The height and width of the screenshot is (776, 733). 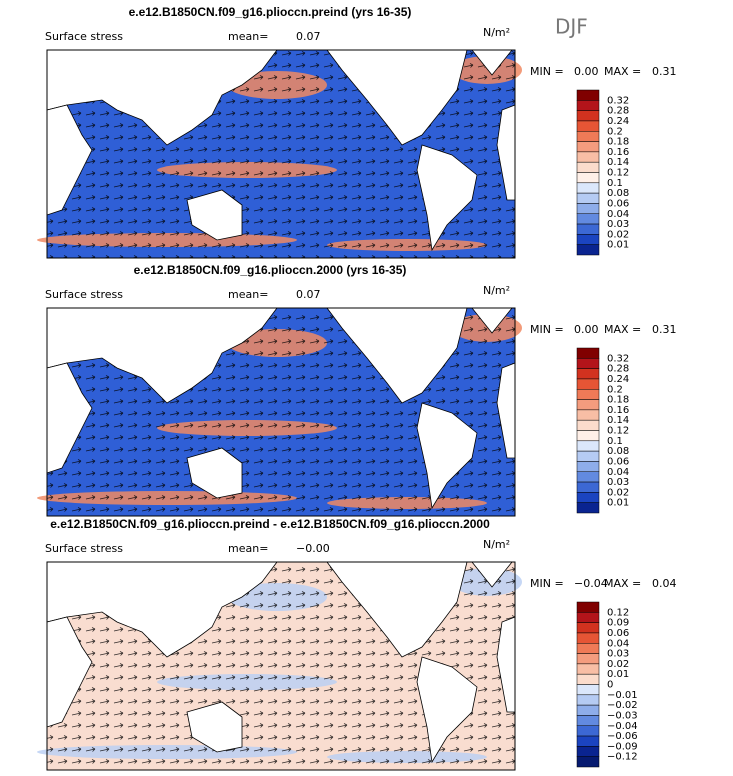 What do you see at coordinates (622, 757) in the screenshot?
I see `colorbar-label: −0.12` at bounding box center [622, 757].